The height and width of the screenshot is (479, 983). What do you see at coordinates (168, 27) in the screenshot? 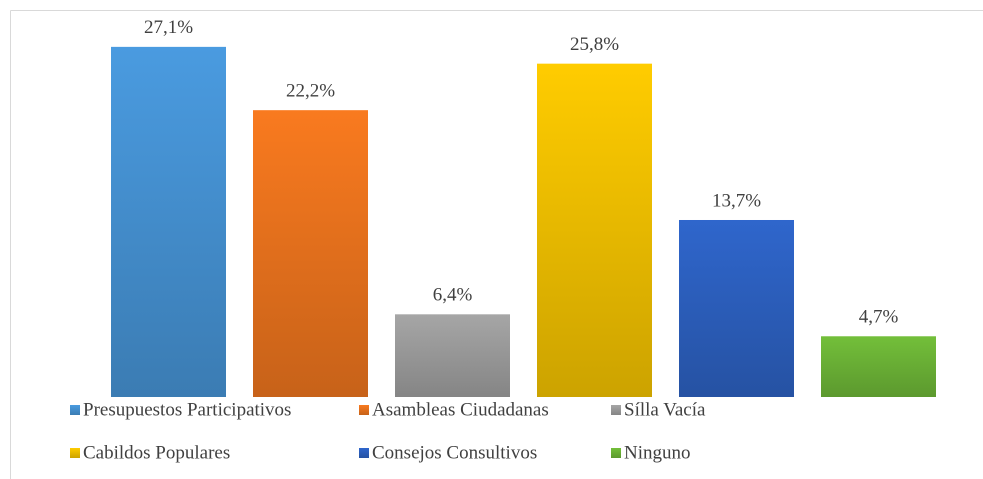
I see `data-label: 27,1%` at bounding box center [168, 27].